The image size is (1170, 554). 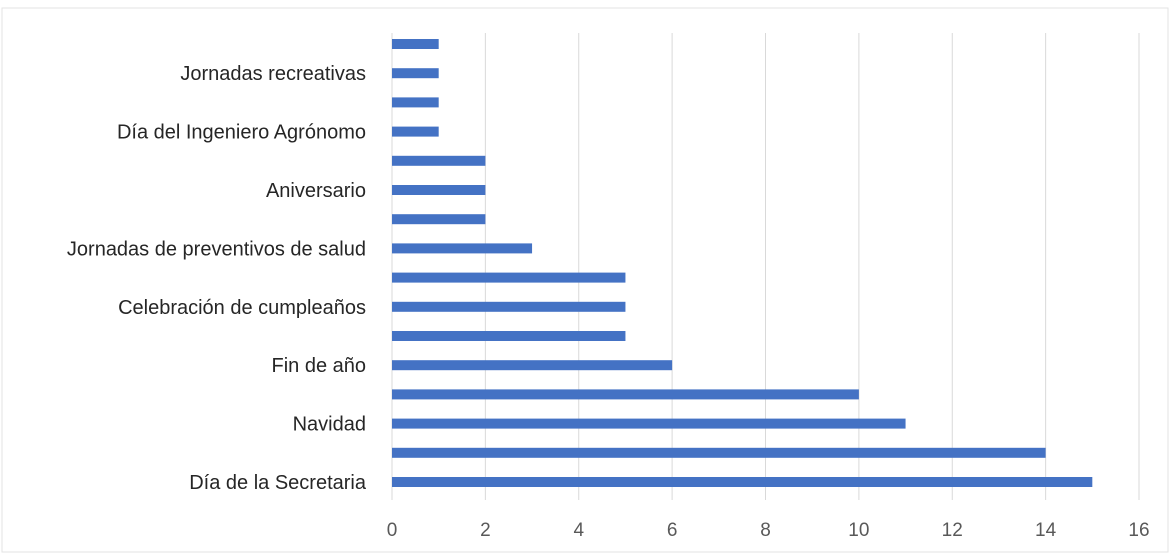 What do you see at coordinates (318, 366) in the screenshot?
I see `category-label: Fin de año` at bounding box center [318, 366].